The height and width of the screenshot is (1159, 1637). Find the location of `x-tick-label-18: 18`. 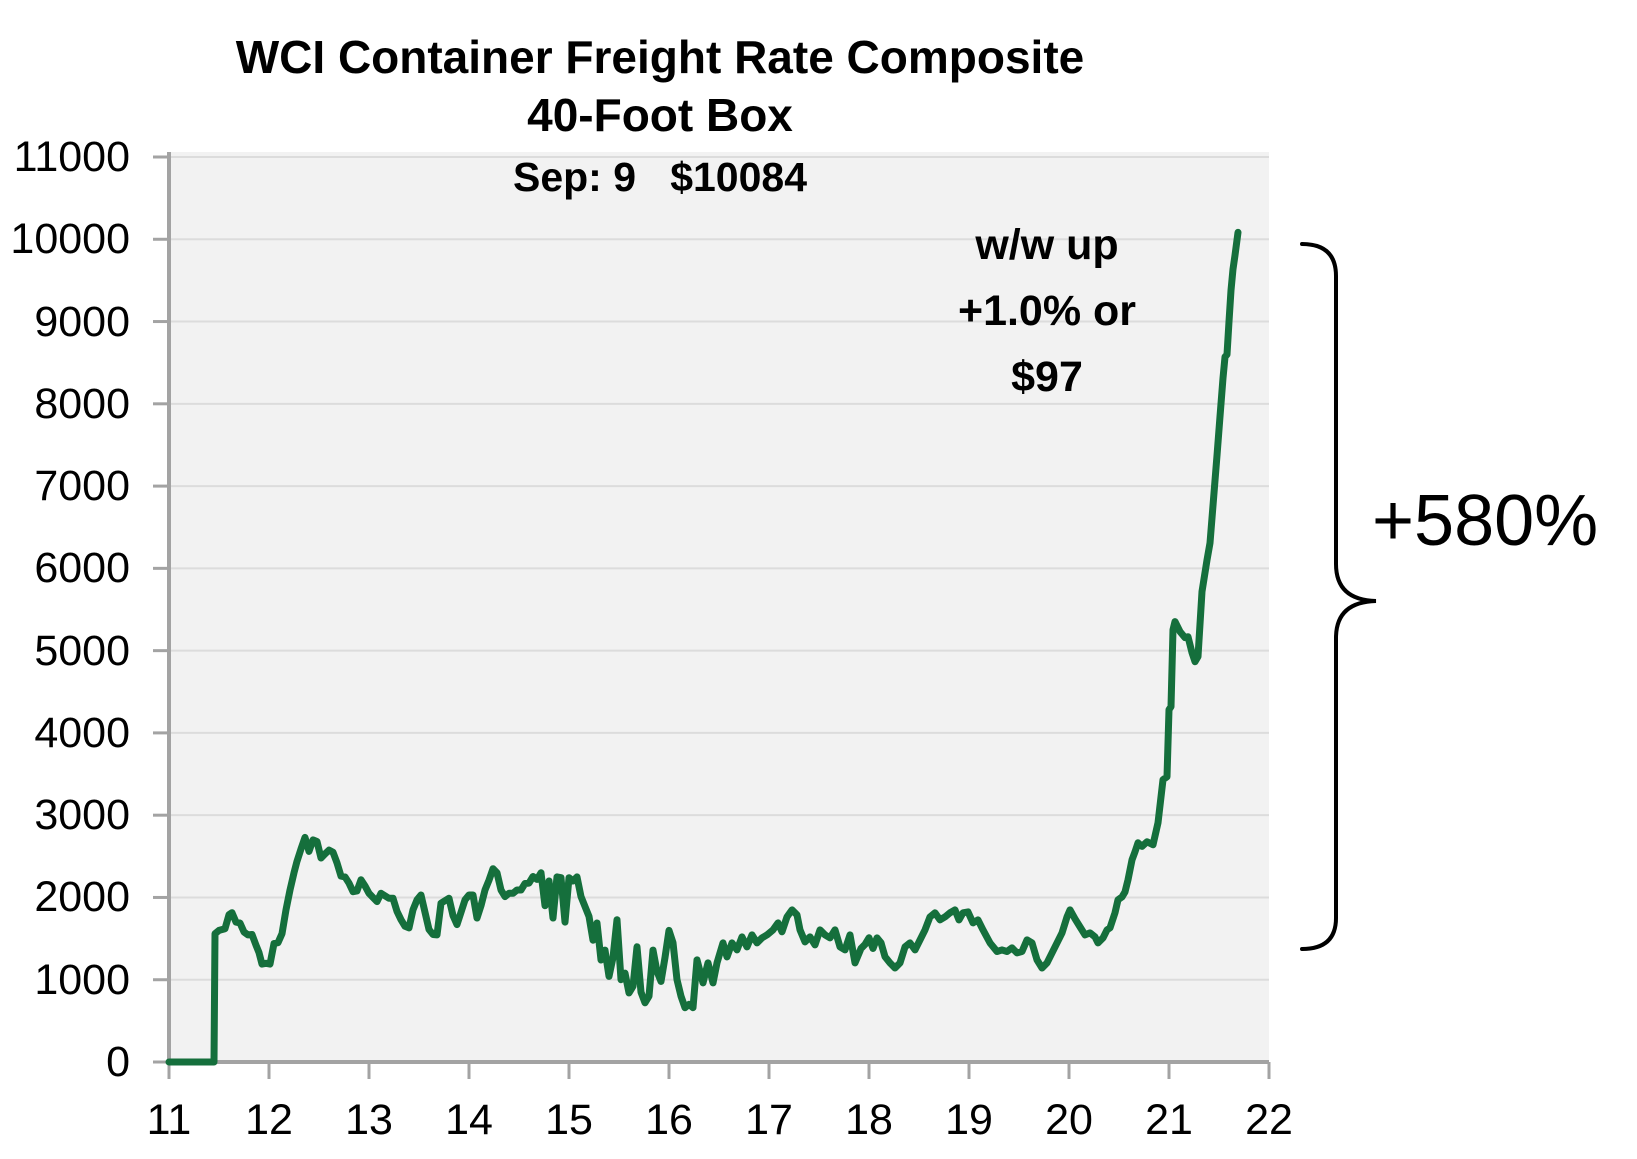

x-tick-label-18: 18 is located at coordinates (869, 1120).